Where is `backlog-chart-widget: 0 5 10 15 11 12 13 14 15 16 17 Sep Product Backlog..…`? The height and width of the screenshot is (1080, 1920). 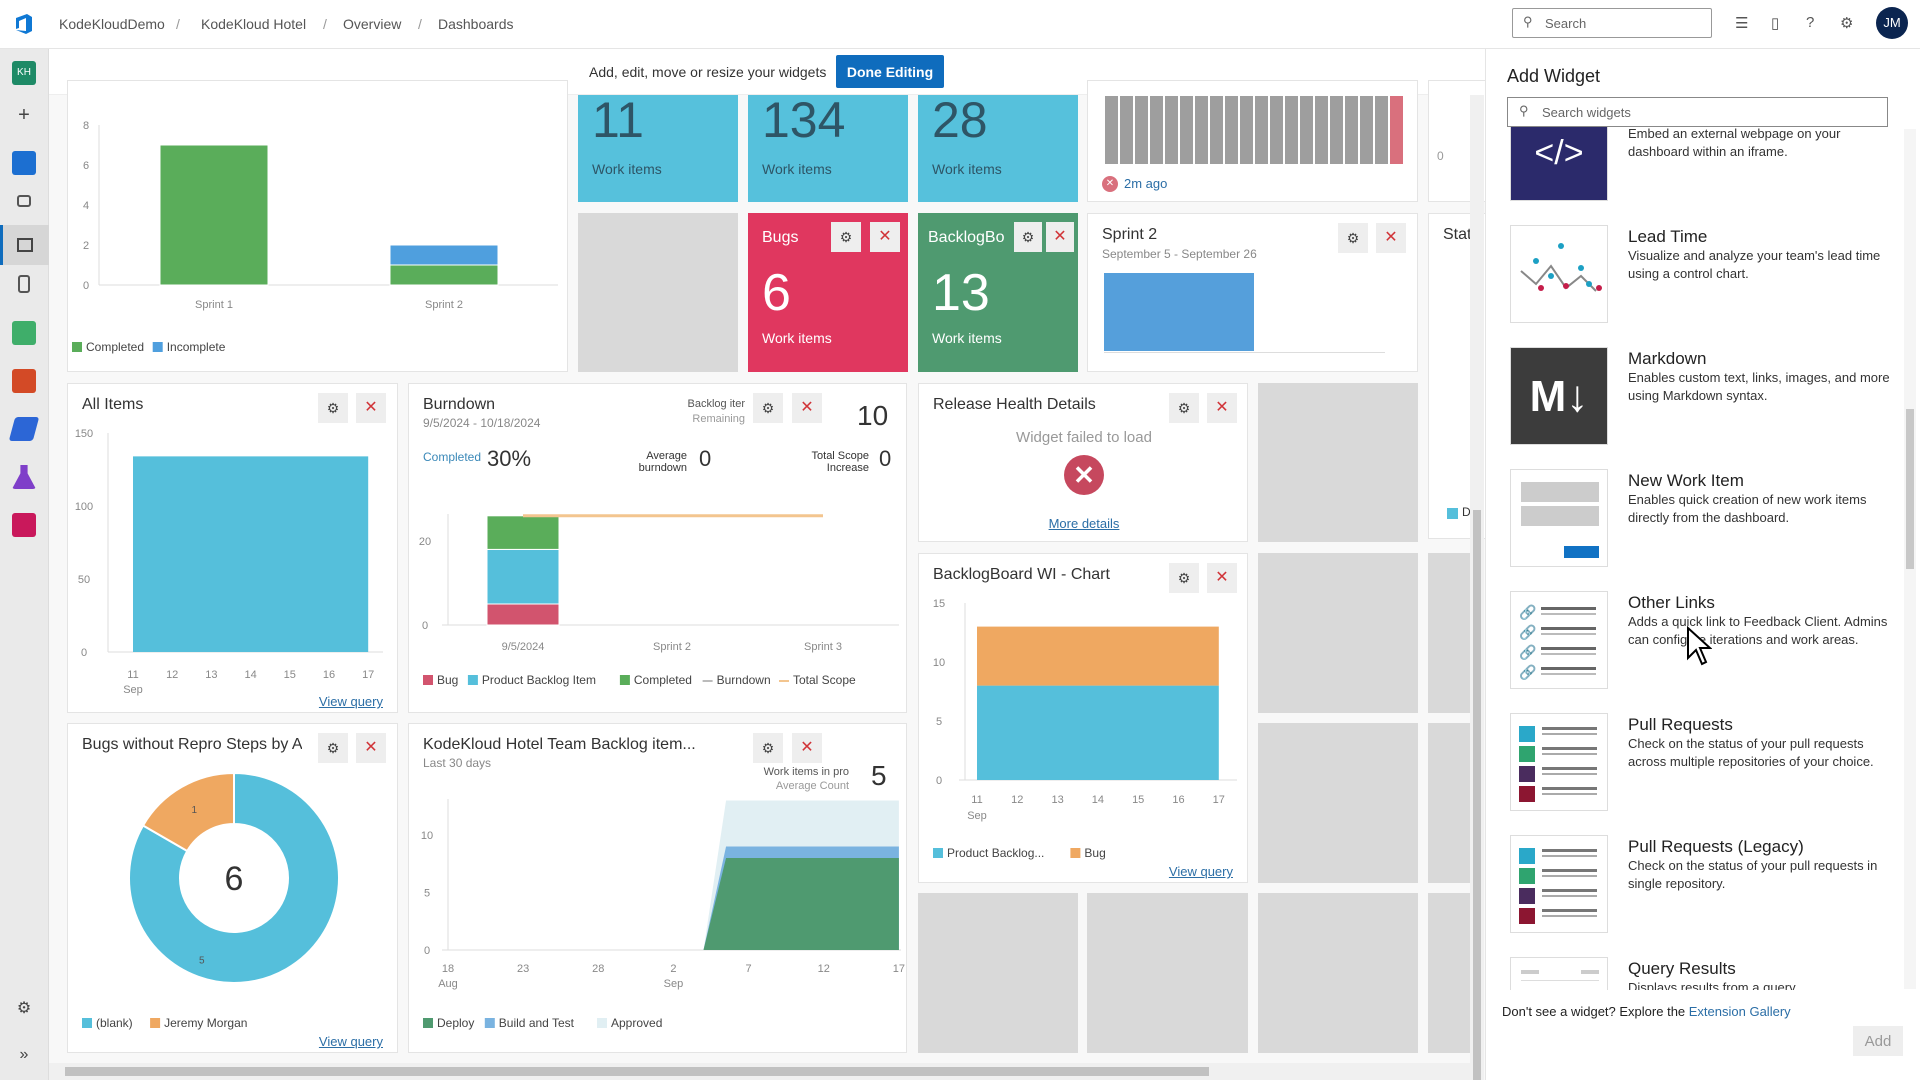 backlog-chart-widget: 0 5 10 15 11 12 13 14 15 16 17 Sep Product Backlog..… is located at coordinates (1083, 718).